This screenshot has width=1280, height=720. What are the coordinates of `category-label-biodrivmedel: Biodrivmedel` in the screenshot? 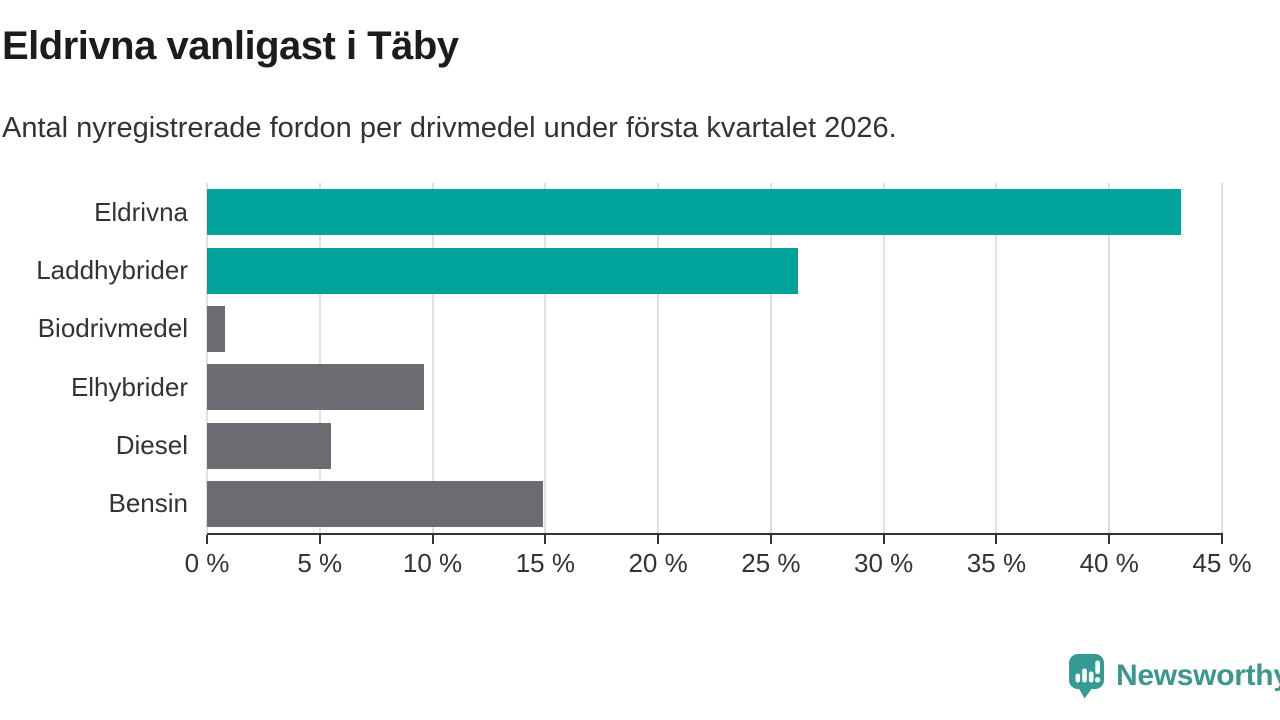 It's located at (112, 328).